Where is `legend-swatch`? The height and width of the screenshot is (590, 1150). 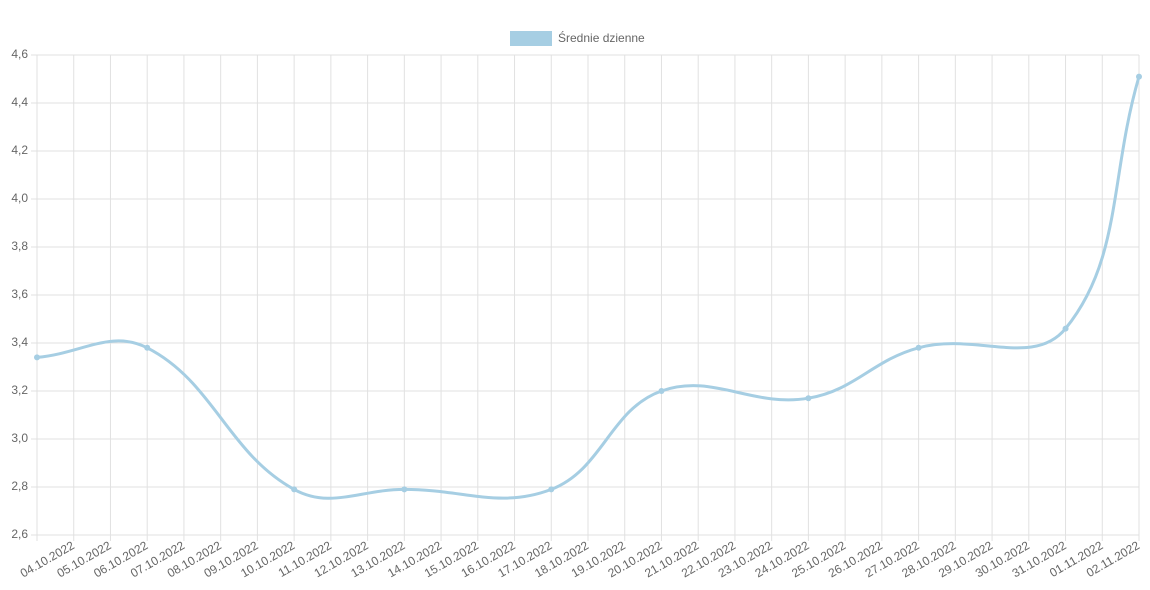 legend-swatch is located at coordinates (531, 38).